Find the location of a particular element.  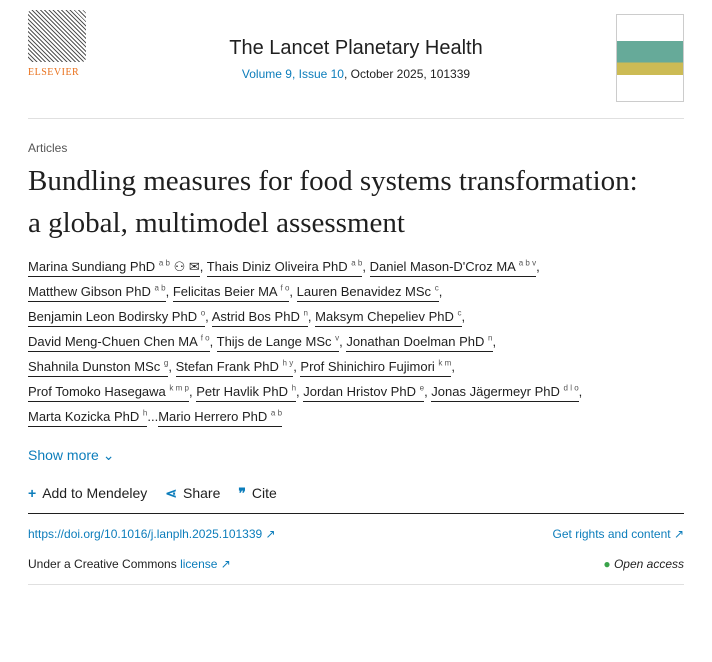

author-link: Stefan Frank PhD h y is located at coordinates (234, 367).